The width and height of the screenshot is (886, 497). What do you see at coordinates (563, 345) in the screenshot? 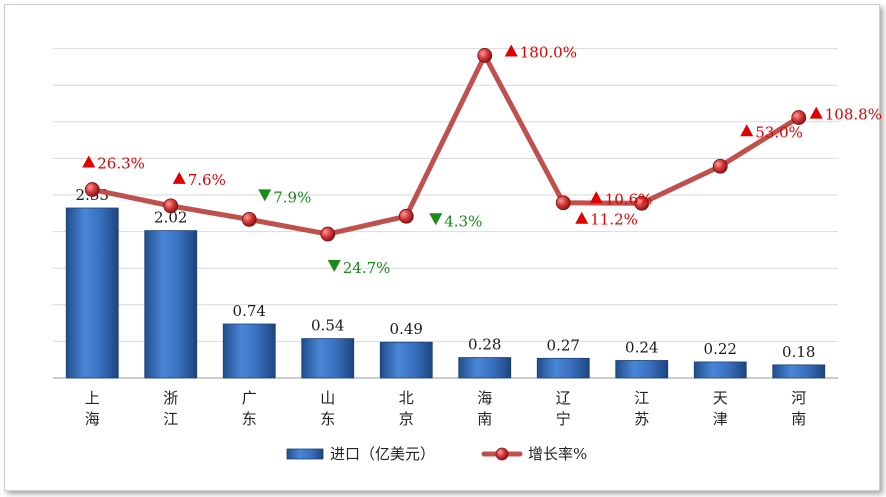
I see `bar-value-label: 0.27` at bounding box center [563, 345].